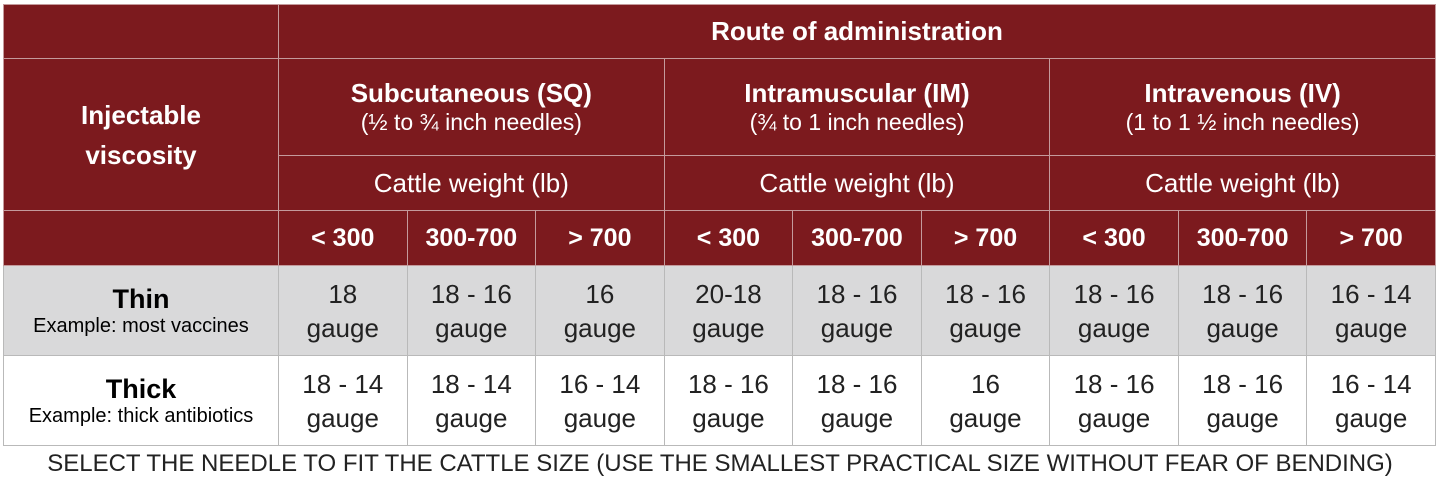  What do you see at coordinates (141, 298) in the screenshot?
I see `row-name: Thin` at bounding box center [141, 298].